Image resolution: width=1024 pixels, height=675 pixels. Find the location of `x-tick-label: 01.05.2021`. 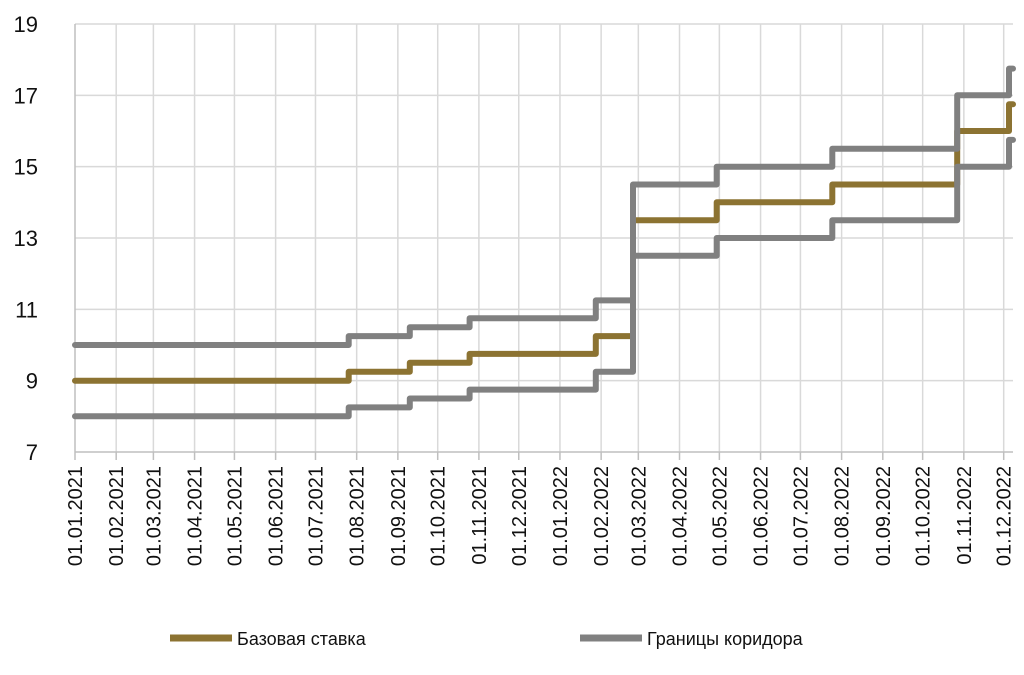

x-tick-label: 01.05.2021 is located at coordinates (235, 516).